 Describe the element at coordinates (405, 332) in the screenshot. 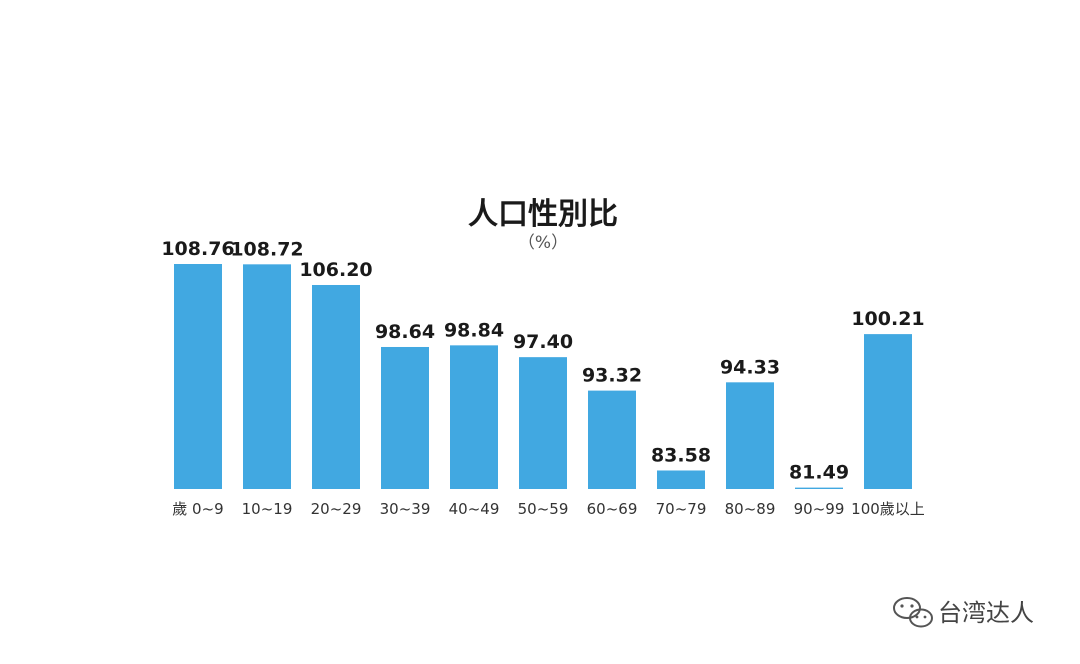

I see `bar-value-label: 98.64` at that location.